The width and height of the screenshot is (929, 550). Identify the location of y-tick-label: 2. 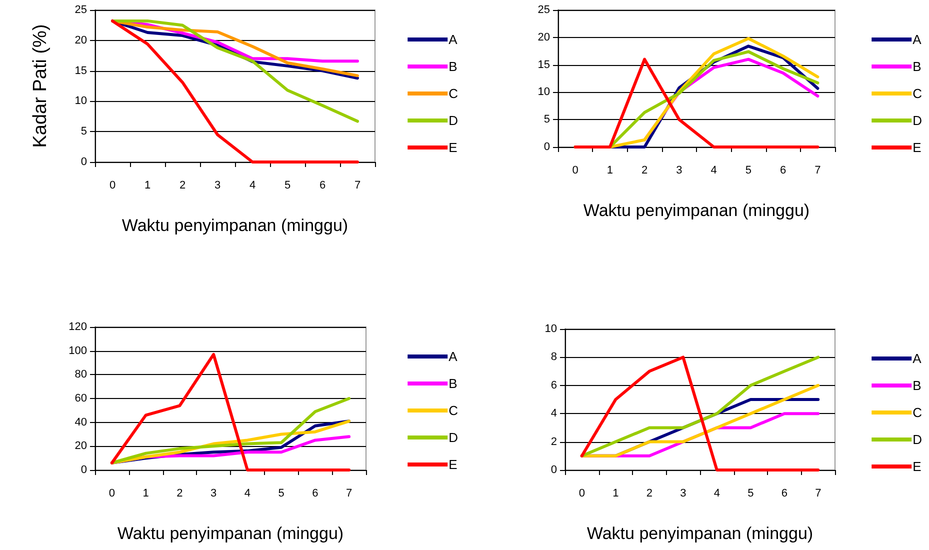
(553, 442).